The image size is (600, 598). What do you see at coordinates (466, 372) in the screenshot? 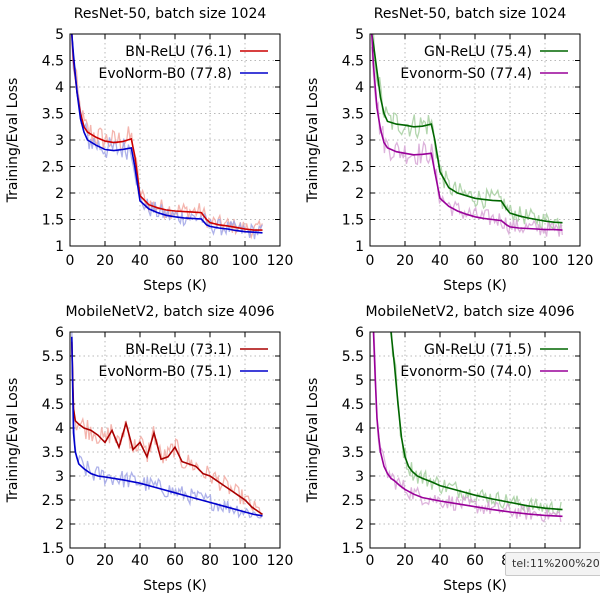
I see `legend-label: Evonorm-S0 (74.0)` at bounding box center [466, 372].